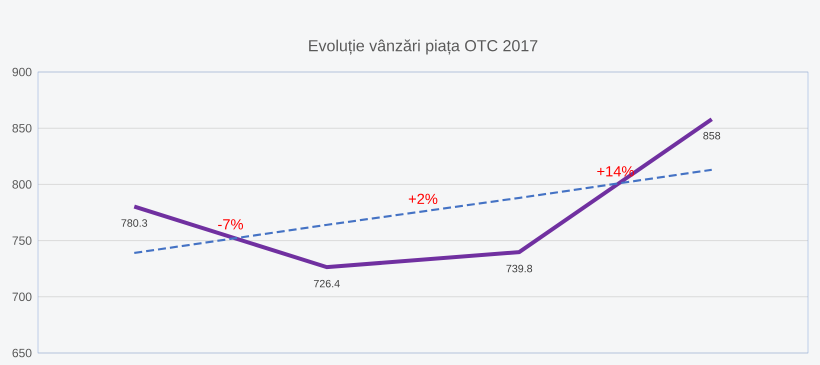 This screenshot has width=820, height=365. Describe the element at coordinates (22, 240) in the screenshot. I see `y-tick-label: 750` at that location.